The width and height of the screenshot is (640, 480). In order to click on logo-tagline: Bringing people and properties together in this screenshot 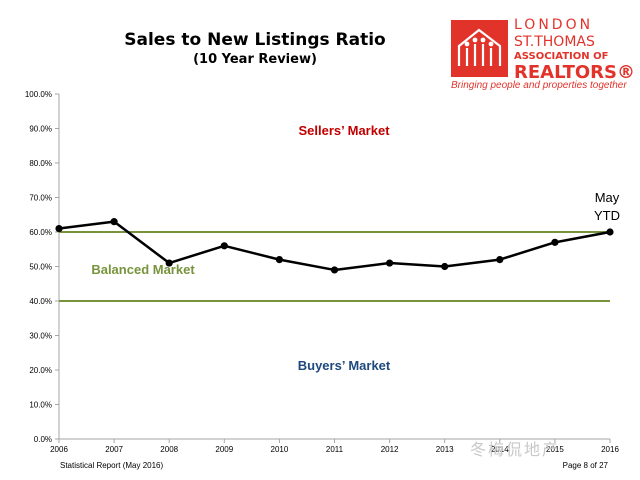, I will do `click(539, 85)`.